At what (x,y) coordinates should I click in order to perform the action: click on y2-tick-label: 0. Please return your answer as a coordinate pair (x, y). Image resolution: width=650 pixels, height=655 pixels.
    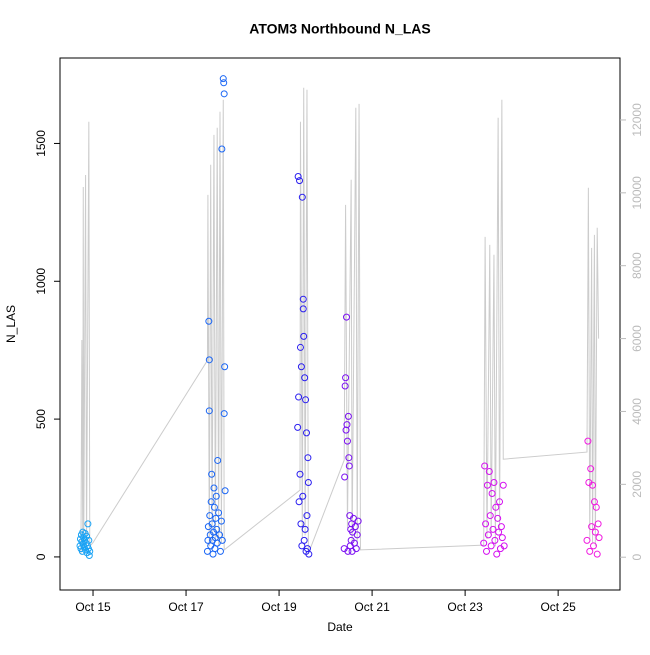
    Looking at the image, I should click on (637, 557).